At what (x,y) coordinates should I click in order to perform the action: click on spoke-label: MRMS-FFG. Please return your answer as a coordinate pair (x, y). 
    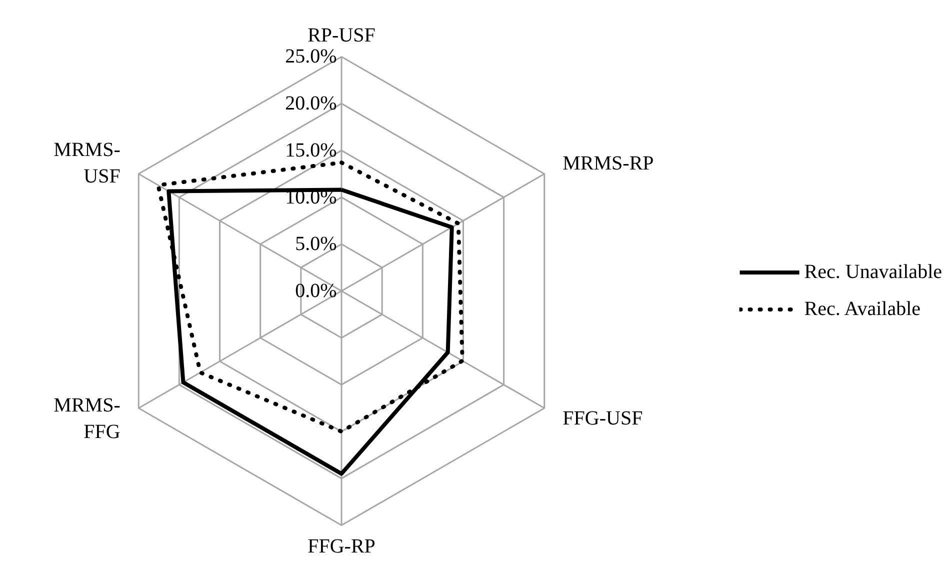
    Looking at the image, I should click on (87, 418).